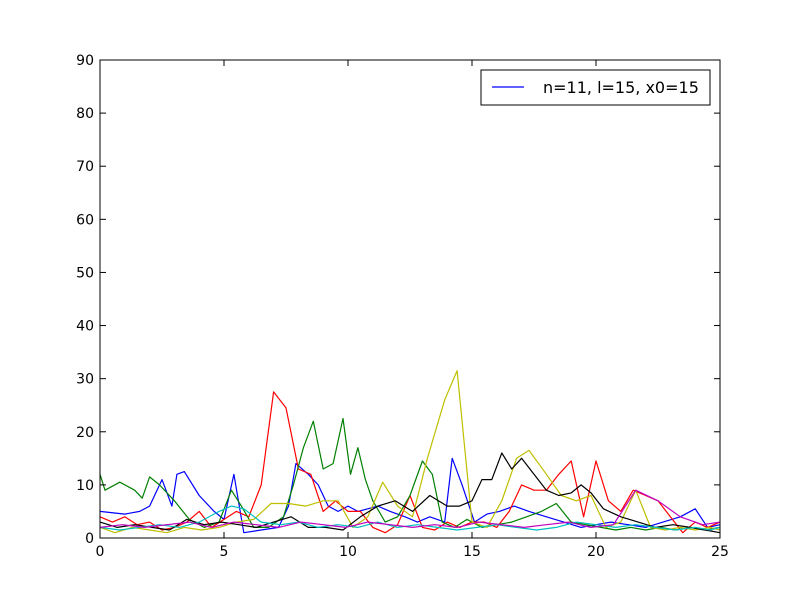  What do you see at coordinates (100, 552) in the screenshot?
I see `x-tick-label: 0` at bounding box center [100, 552].